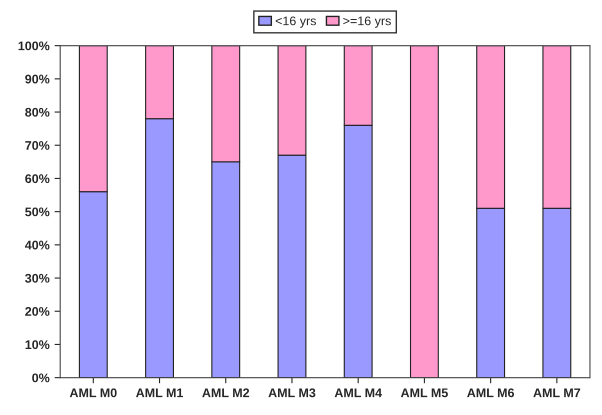 This screenshot has width=602, height=415. I want to click on y-tick-label: 40%, so click(37, 245).